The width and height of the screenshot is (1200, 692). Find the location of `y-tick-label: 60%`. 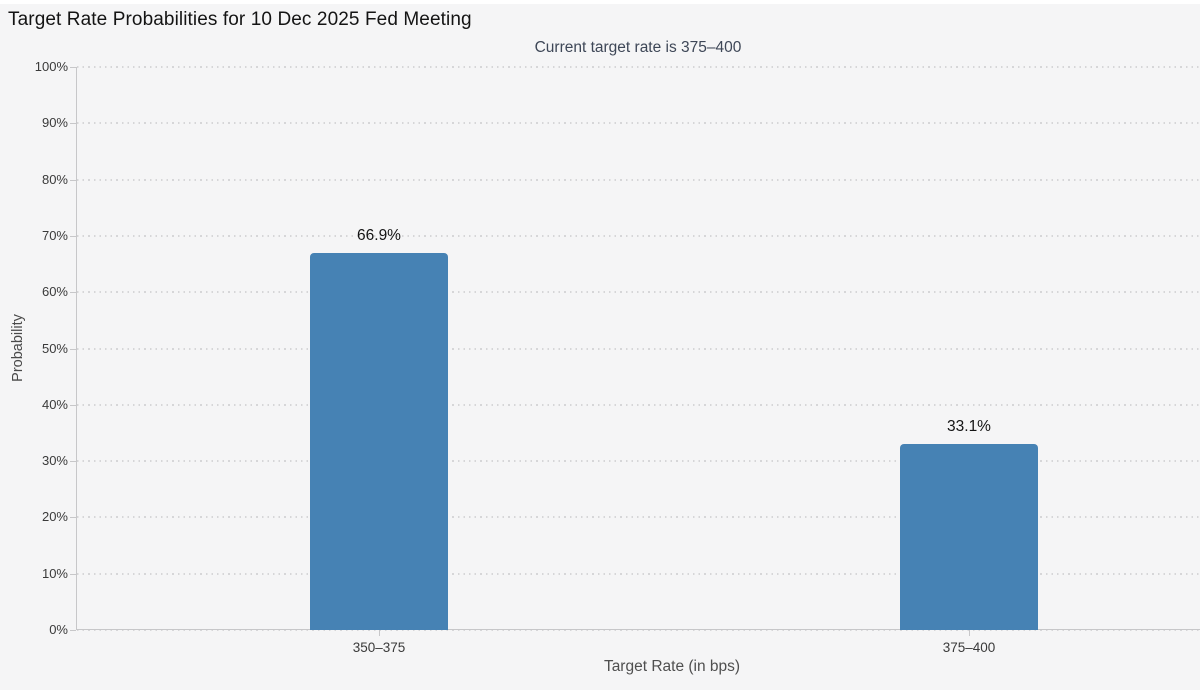

y-tick-label: 60% is located at coordinates (54, 292).